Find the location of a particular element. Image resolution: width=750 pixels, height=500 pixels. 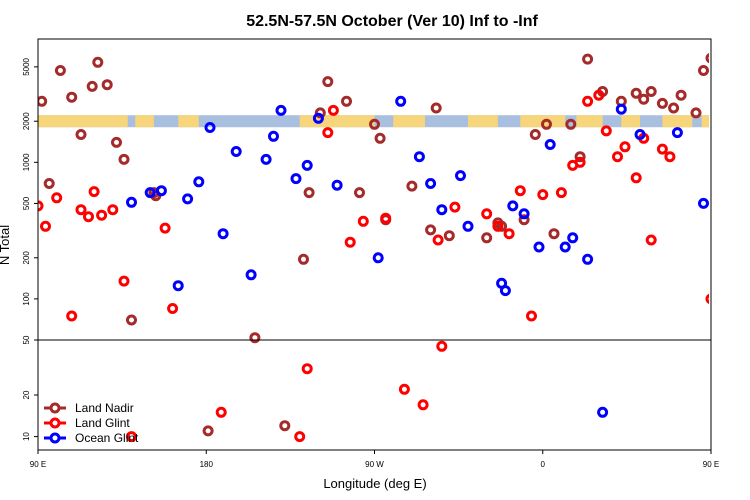

ocean-glint-legend-label: Ocean Glint is located at coordinates (107, 438).